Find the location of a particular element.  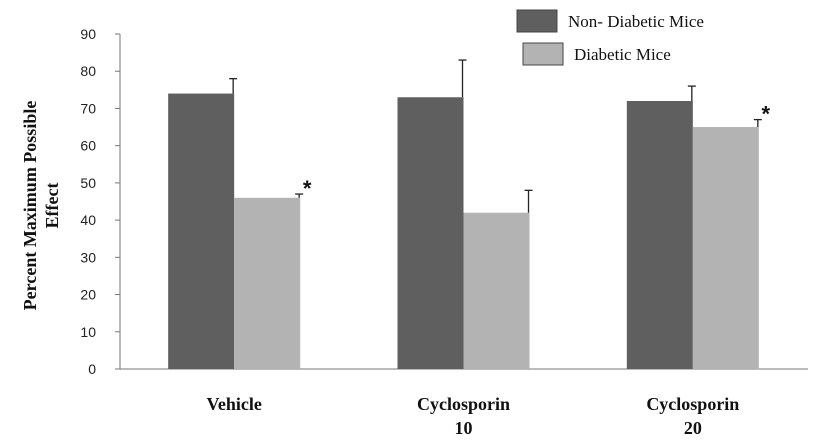

legend: Non- Diabetic Mice Diabetic Mice is located at coordinates (610, 37).